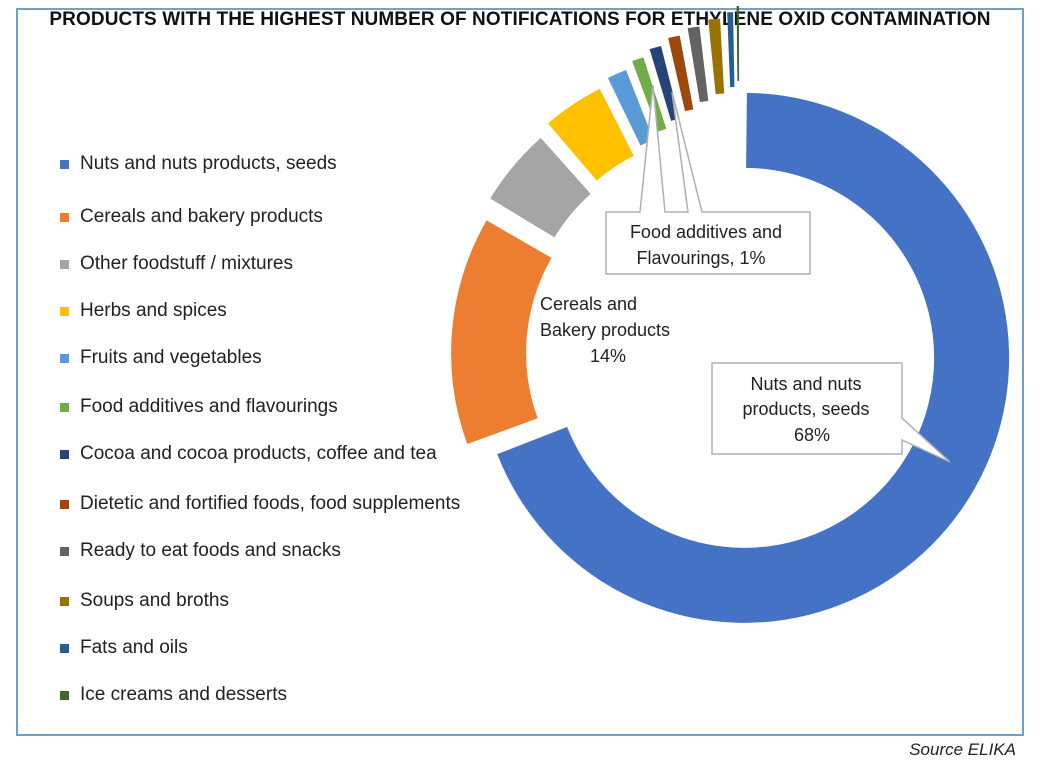 The height and width of the screenshot is (767, 1040). I want to click on legend-item: Fruits and vegetables, so click(161, 358).